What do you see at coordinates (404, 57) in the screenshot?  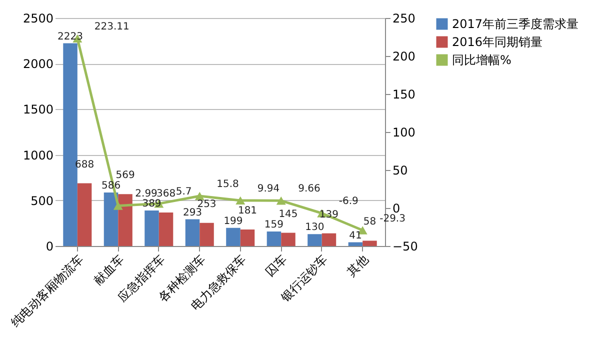 I see `y2-tick-label: 200` at bounding box center [404, 57].